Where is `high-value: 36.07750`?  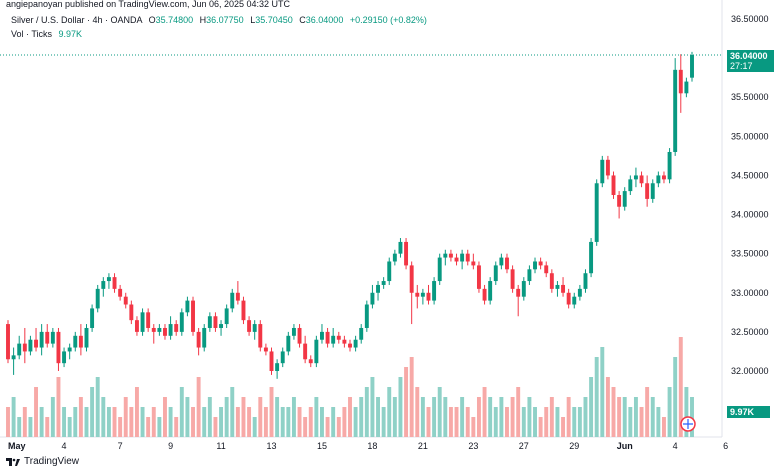
high-value: 36.07750 is located at coordinates (225, 20).